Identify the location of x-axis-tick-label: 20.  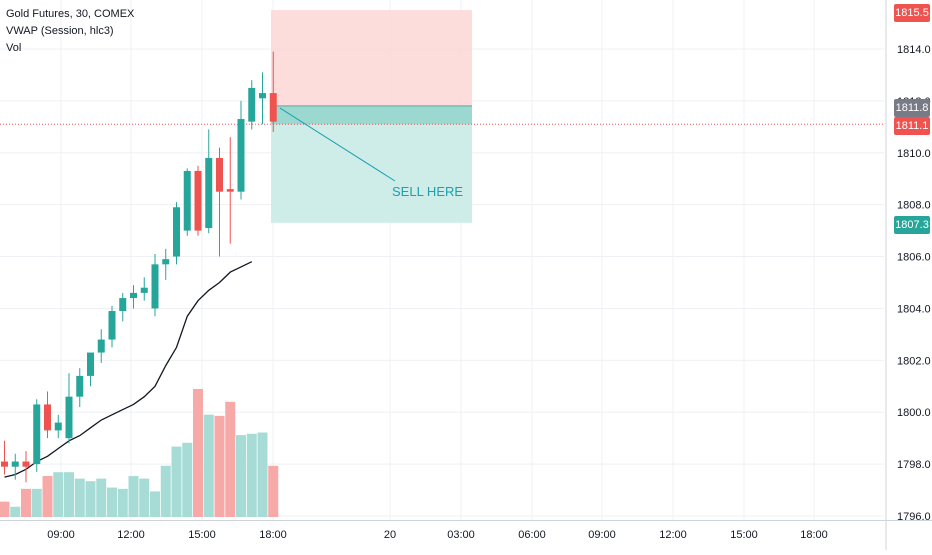
(390, 535).